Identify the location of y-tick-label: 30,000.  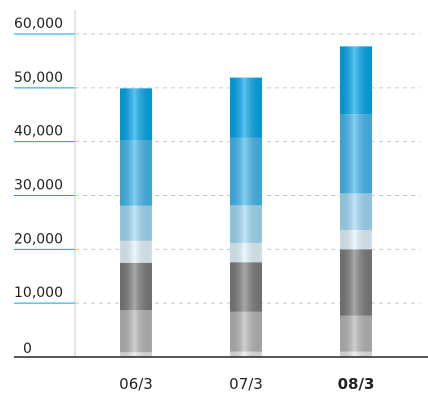
(38, 186).